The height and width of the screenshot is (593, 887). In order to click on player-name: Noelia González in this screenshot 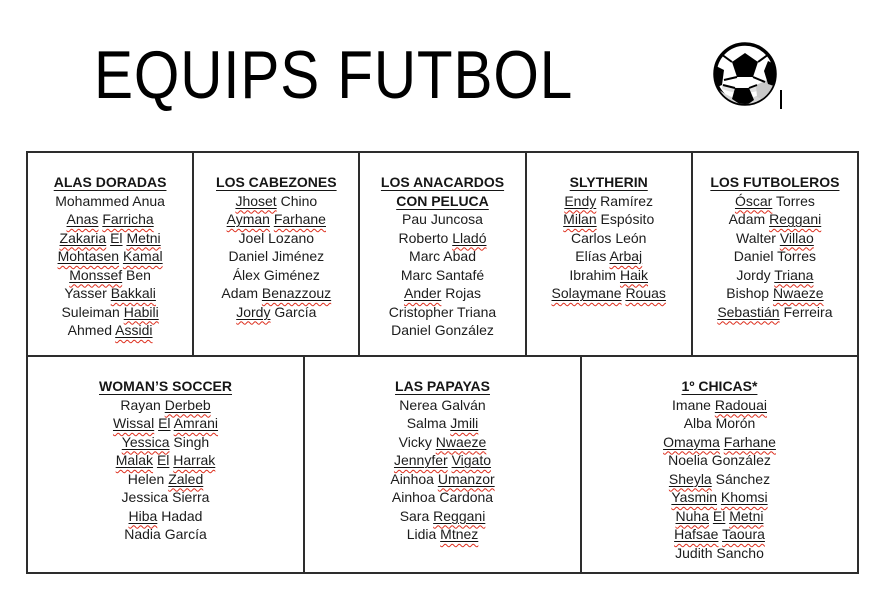, I will do `click(719, 460)`.